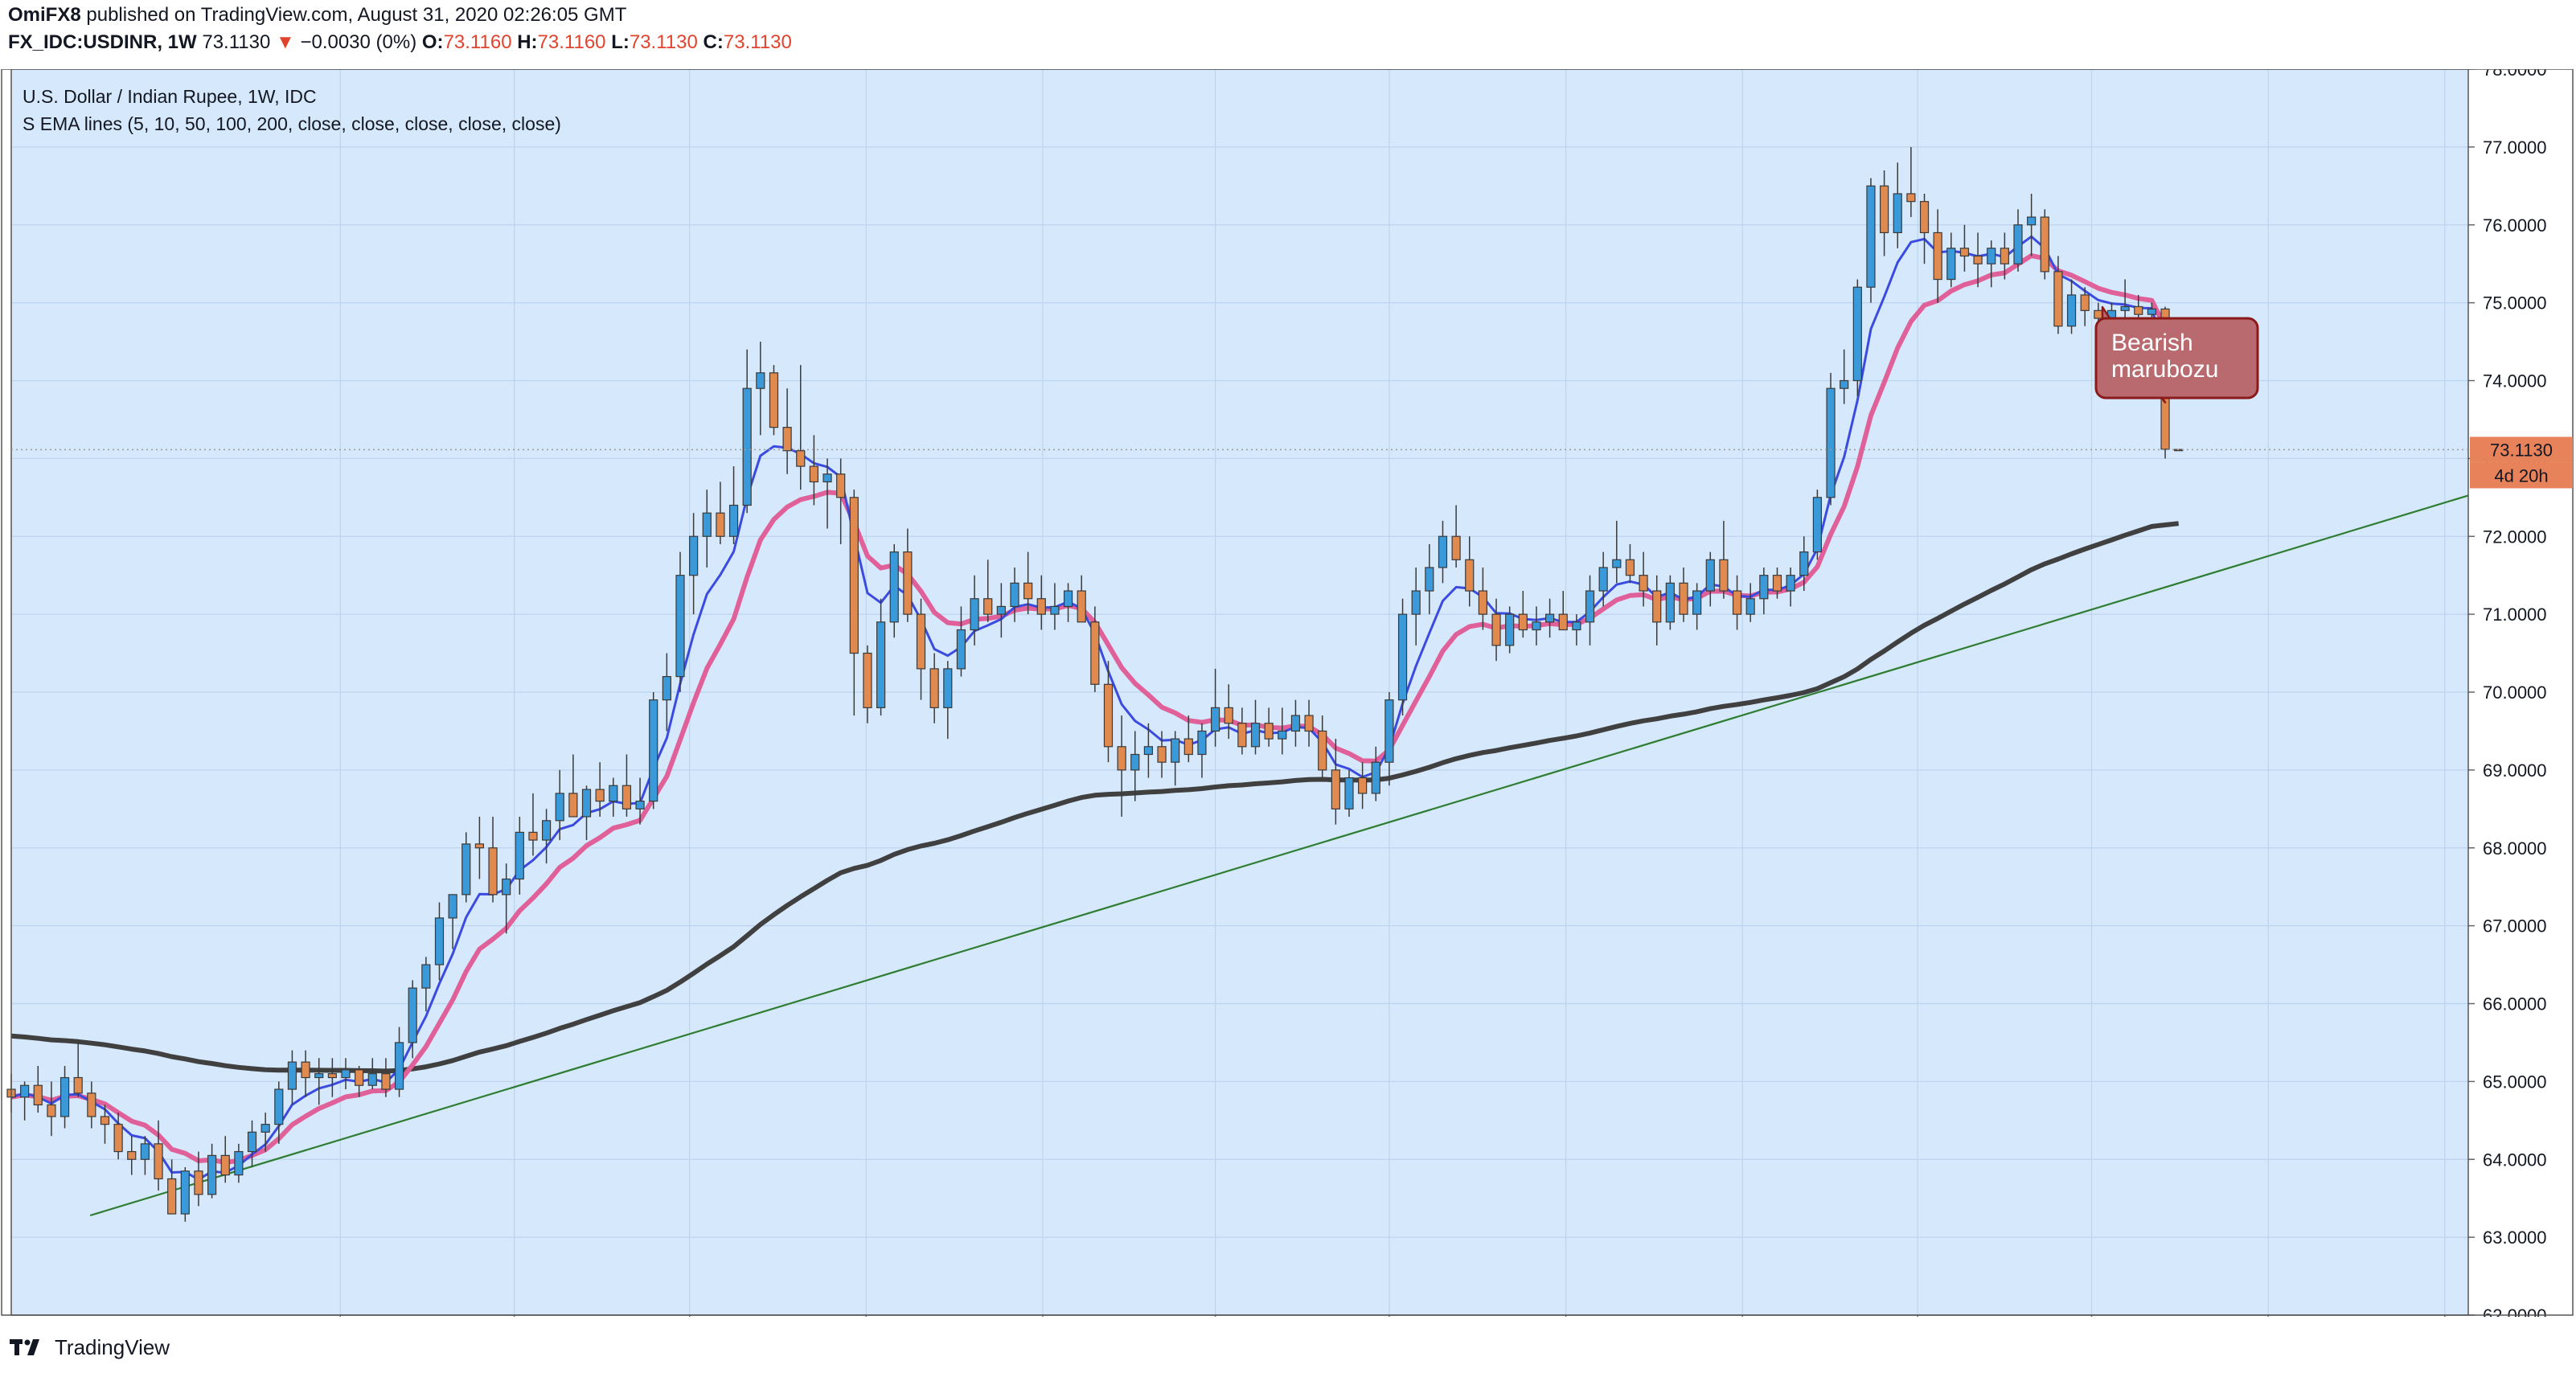  I want to click on tradingview-logo-icon, so click(28, 1347).